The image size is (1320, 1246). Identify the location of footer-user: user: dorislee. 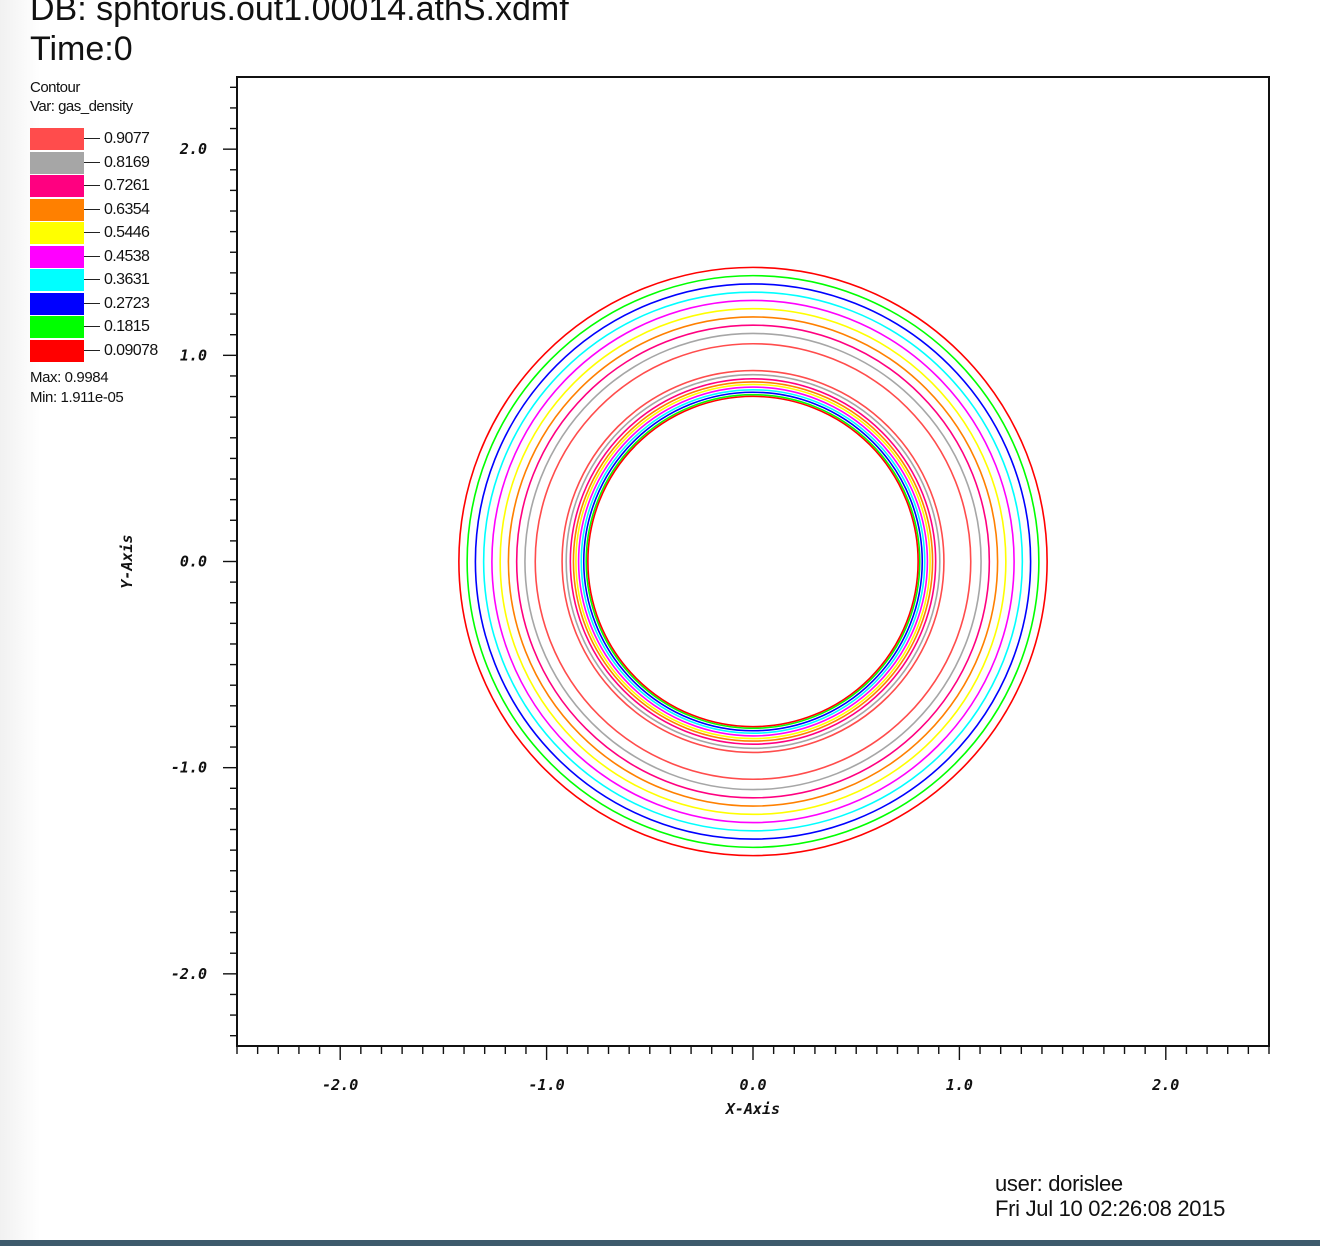
(1059, 1183).